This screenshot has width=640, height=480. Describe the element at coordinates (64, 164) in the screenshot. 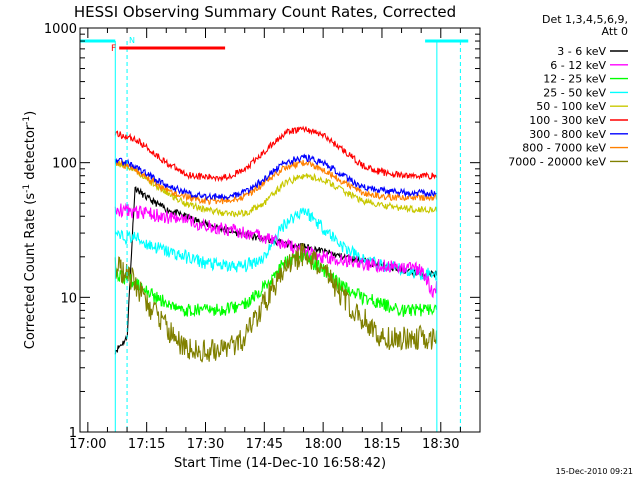

I see `y-tick-label-2: 100` at that location.